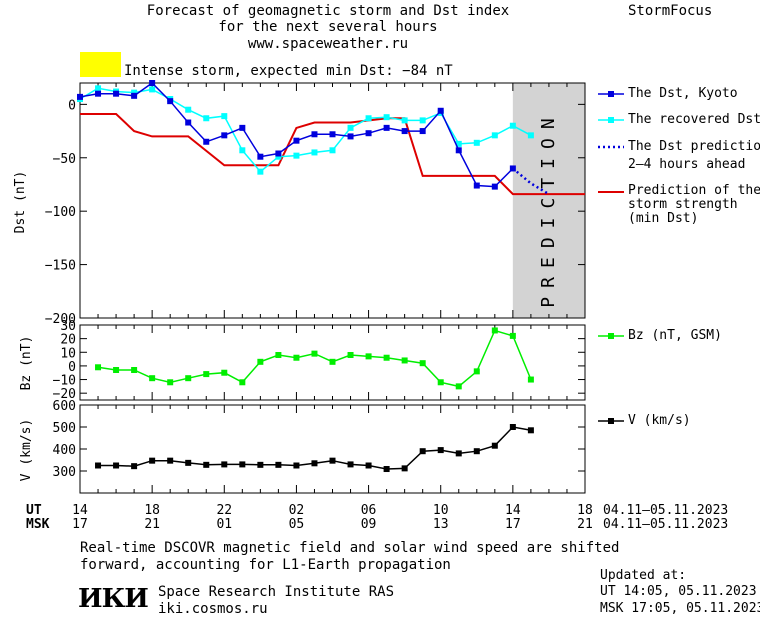  I want to click on msk-tick-label: 13, so click(441, 524).